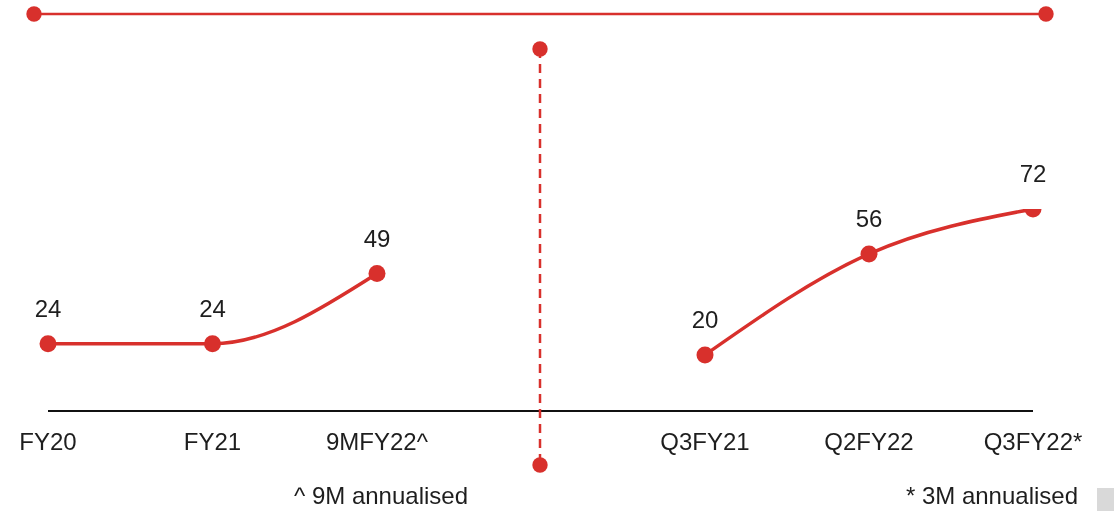 This screenshot has width=1114, height=511. What do you see at coordinates (869, 218) in the screenshot?
I see `data-label: 56` at bounding box center [869, 218].